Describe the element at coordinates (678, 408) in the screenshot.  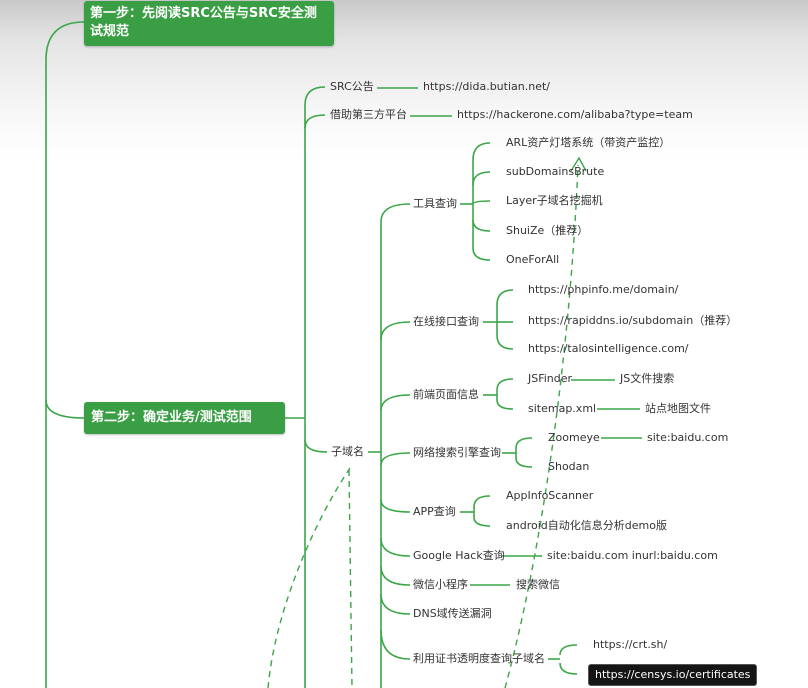
I see `sitemap-desc: 站点地图文件` at that location.